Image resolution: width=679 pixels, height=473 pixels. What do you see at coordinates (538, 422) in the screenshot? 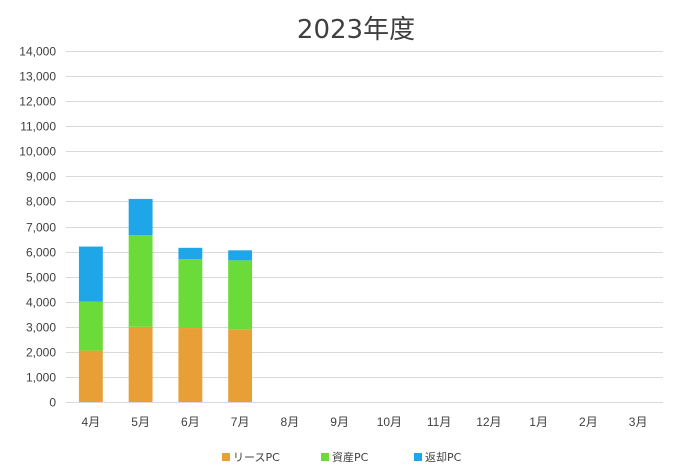
I see `x-tick-label: 1月` at bounding box center [538, 422].